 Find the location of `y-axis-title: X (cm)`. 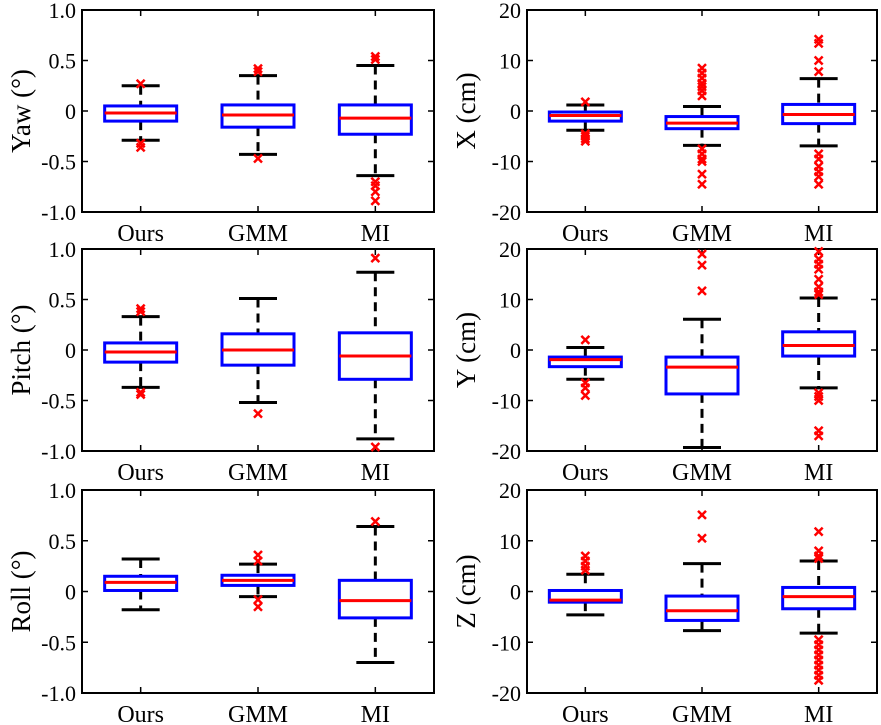

y-axis-title: X (cm) is located at coordinates (466, 110).